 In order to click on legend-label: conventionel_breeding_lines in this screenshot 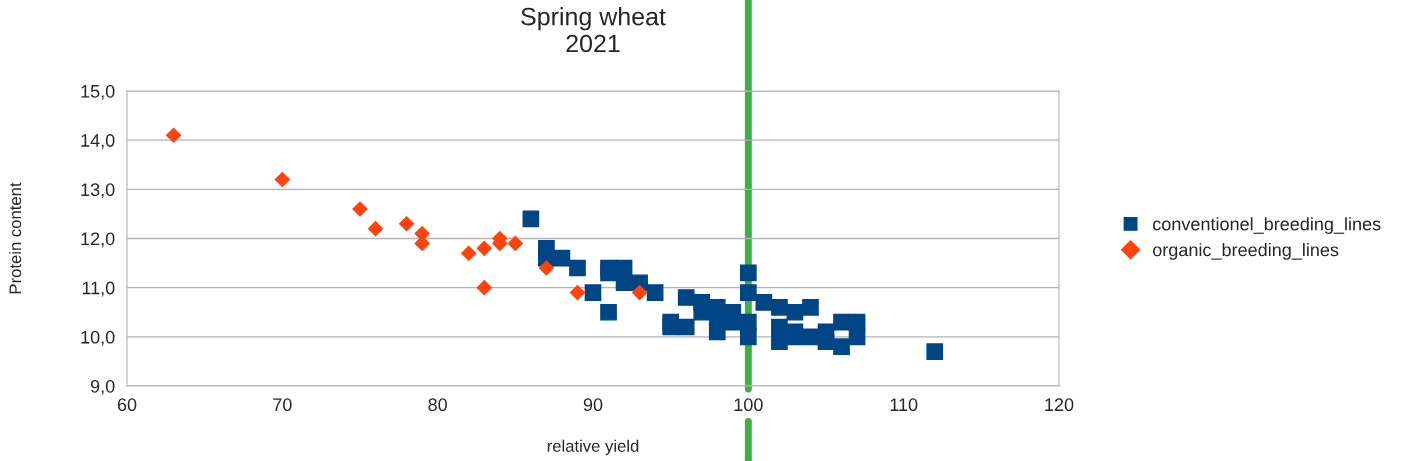, I will do `click(1267, 225)`.